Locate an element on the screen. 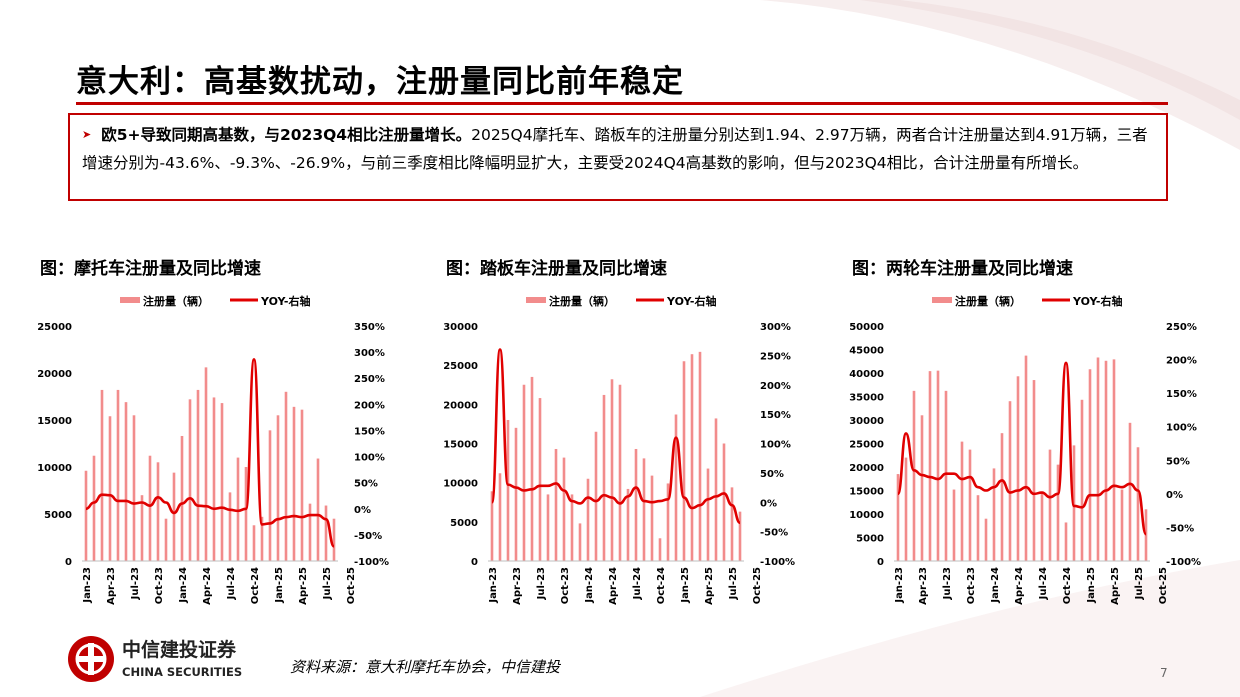 This screenshot has width=1240, height=697. x-tick-label: Oct-25 is located at coordinates (351, 585).